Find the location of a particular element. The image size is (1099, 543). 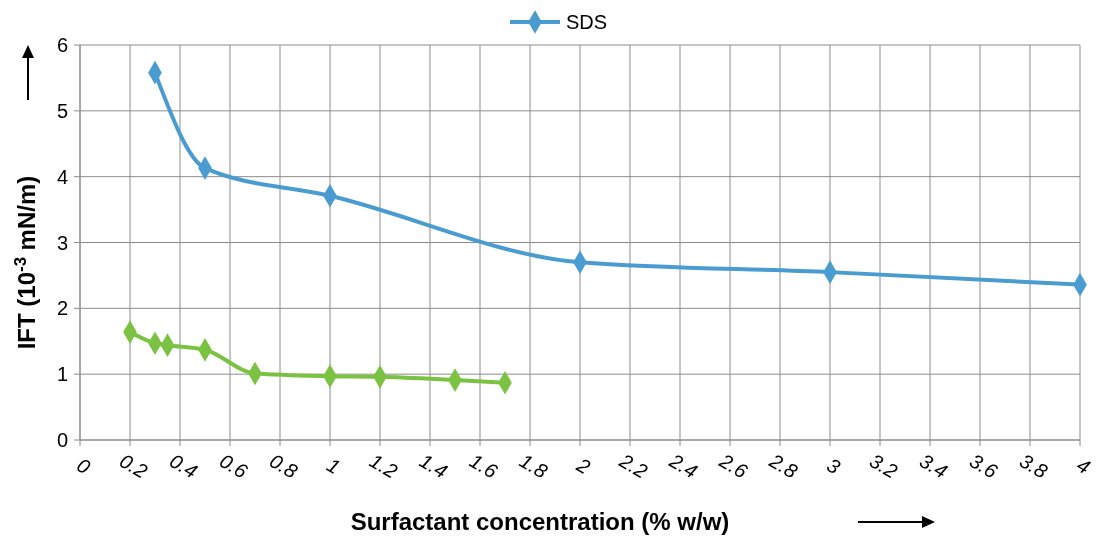

x-tick-label: 2.4 is located at coordinates (683, 465).